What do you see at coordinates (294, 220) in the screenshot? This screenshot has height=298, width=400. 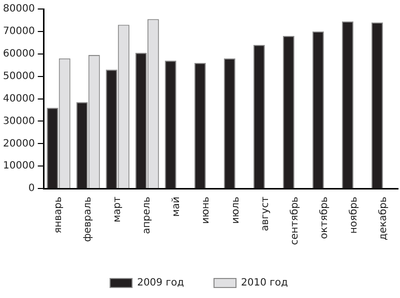 I see `x-tick-label: сентябрь` at bounding box center [294, 220].